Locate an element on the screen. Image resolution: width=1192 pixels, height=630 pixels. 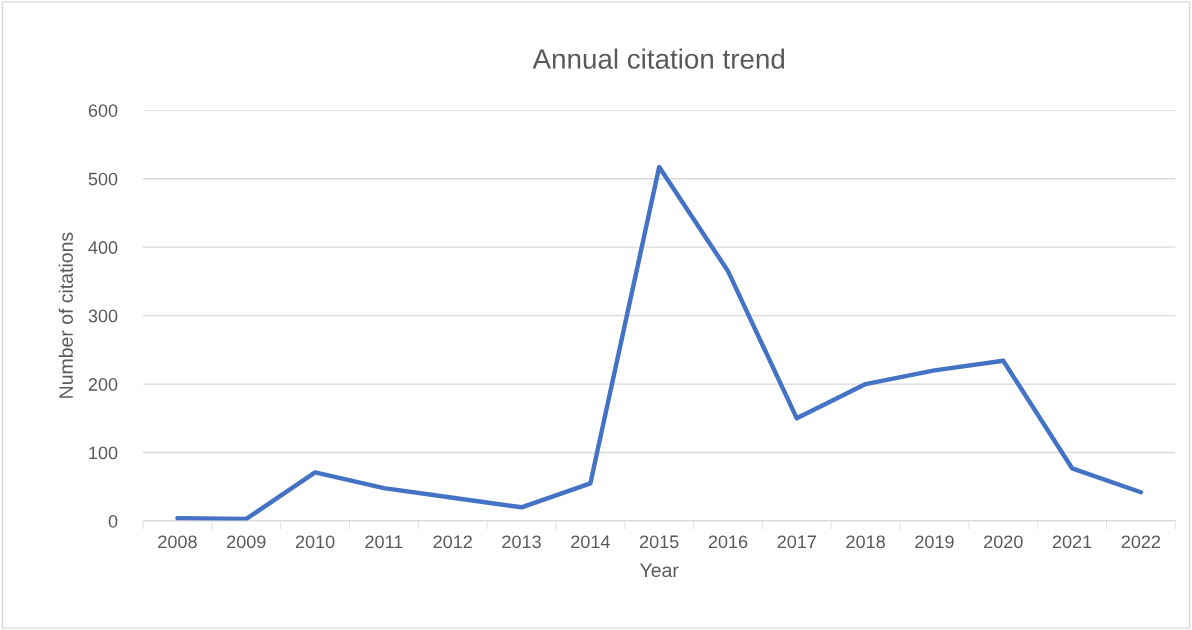
y-tick-label: 300 is located at coordinates (103, 316).